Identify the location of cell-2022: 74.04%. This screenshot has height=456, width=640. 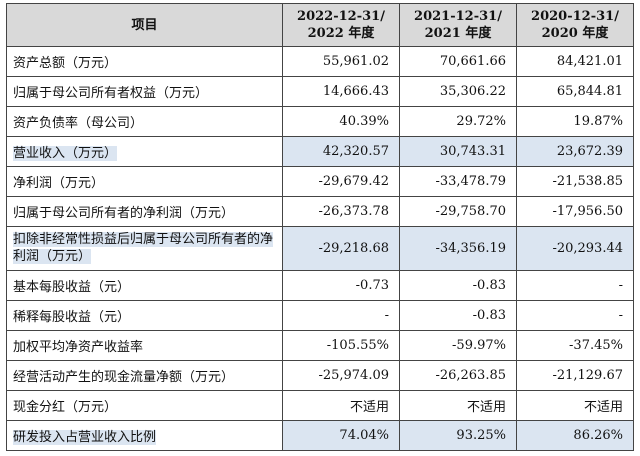
(341, 435).